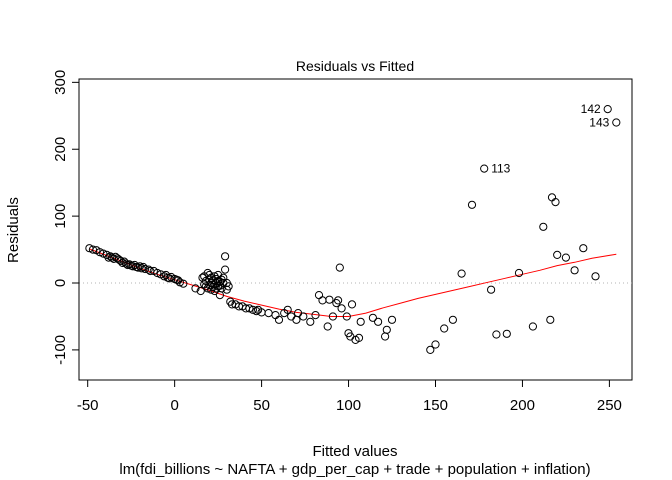  What do you see at coordinates (60, 149) in the screenshot?
I see `y-tick-label: 200` at bounding box center [60, 149].